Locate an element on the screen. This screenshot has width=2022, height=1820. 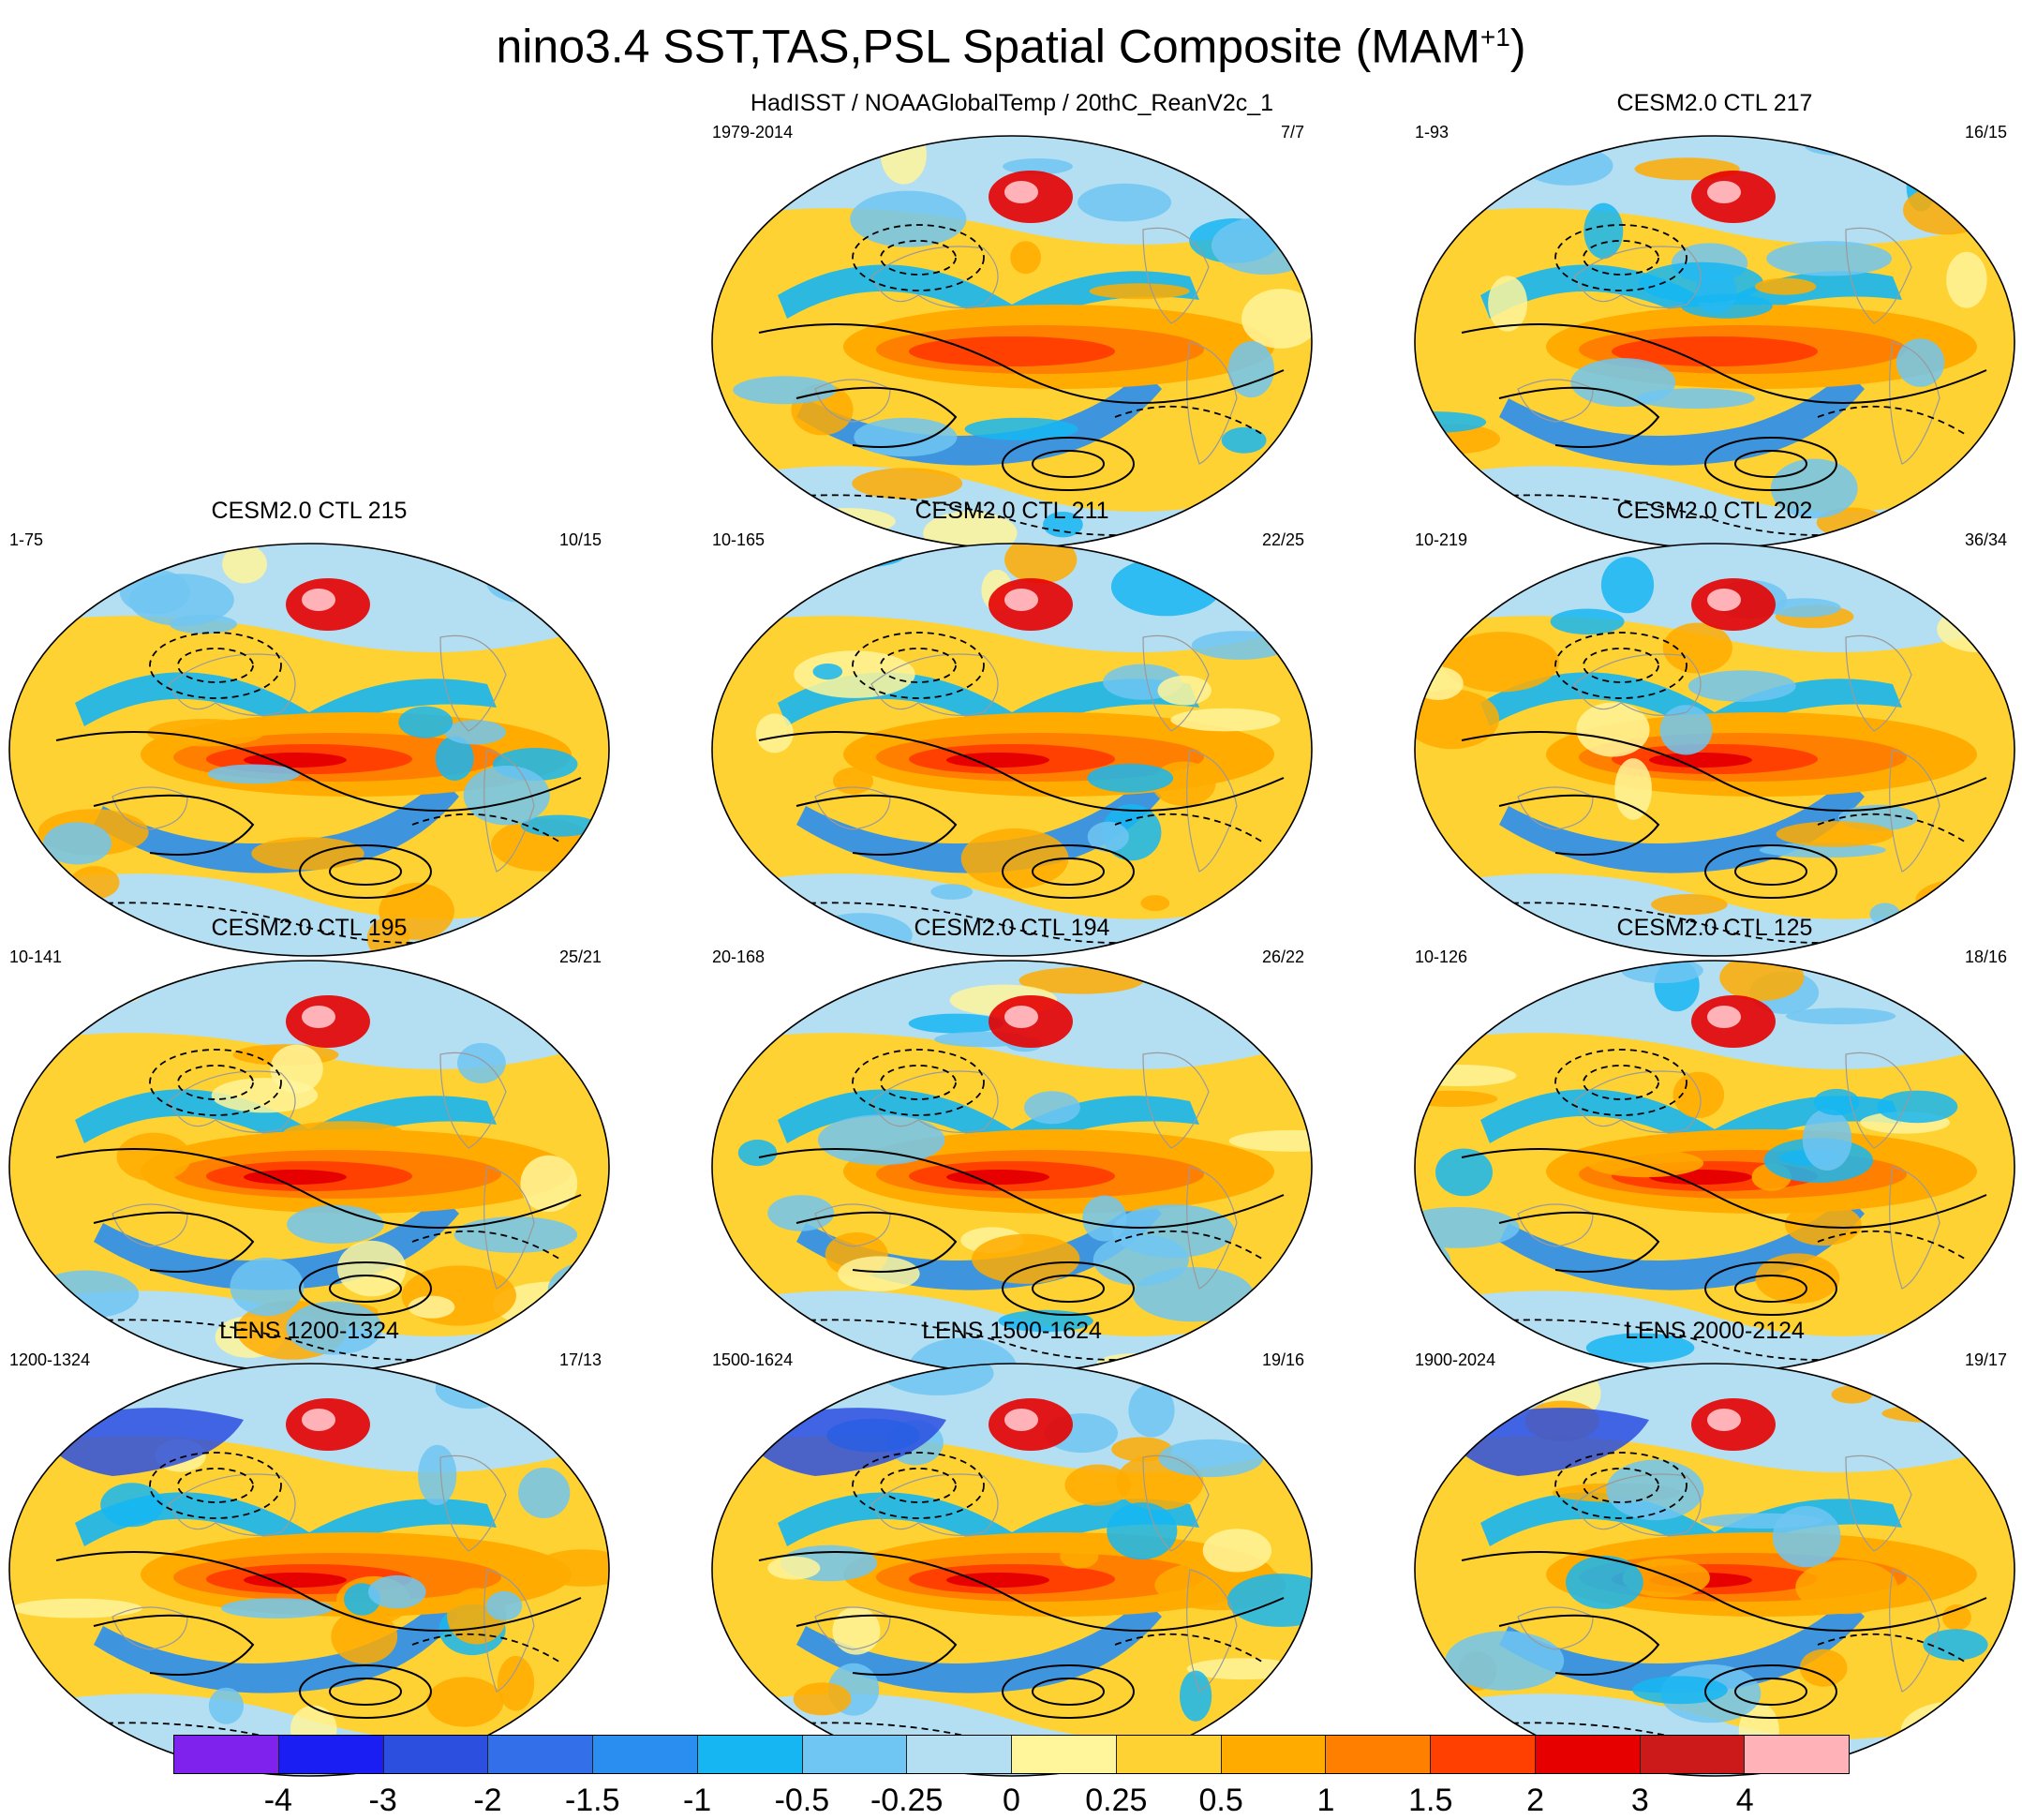
colorbar-tick-label: -1 is located at coordinates (697, 1800).